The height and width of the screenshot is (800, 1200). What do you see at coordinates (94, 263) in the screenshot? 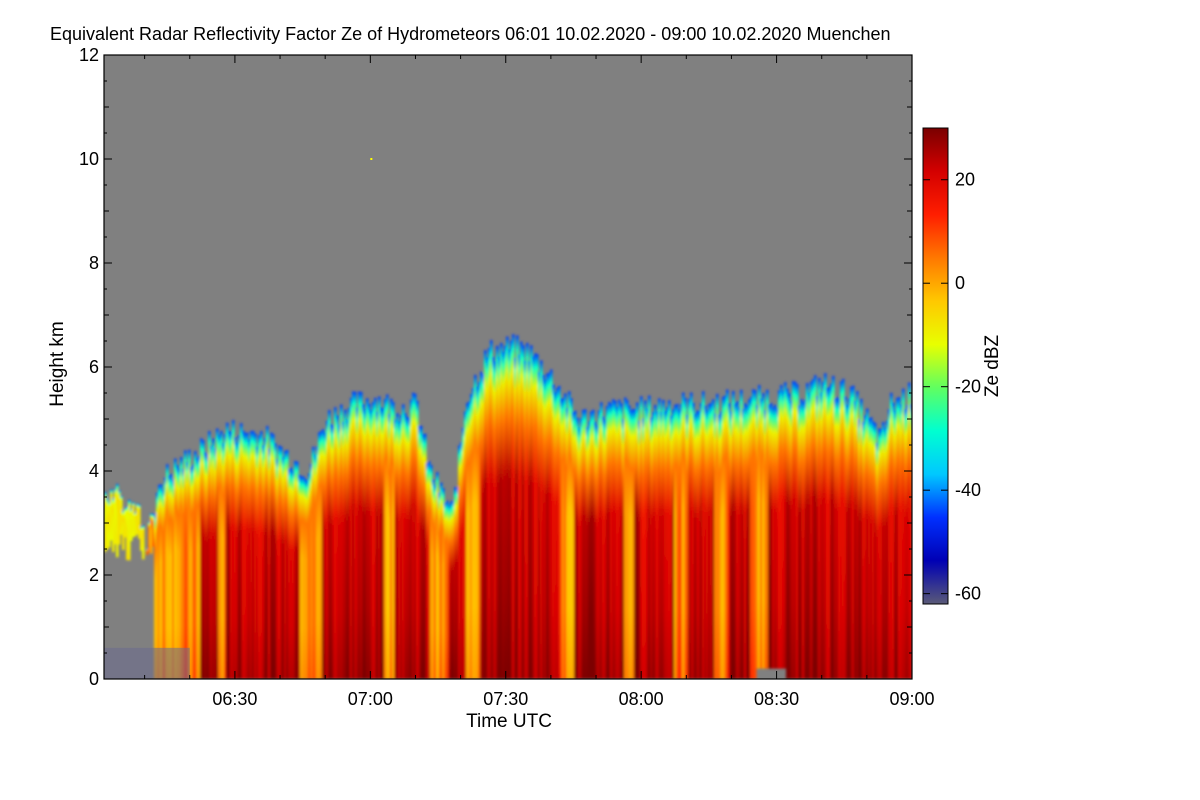
I see `y-tick-label: 8` at bounding box center [94, 263].